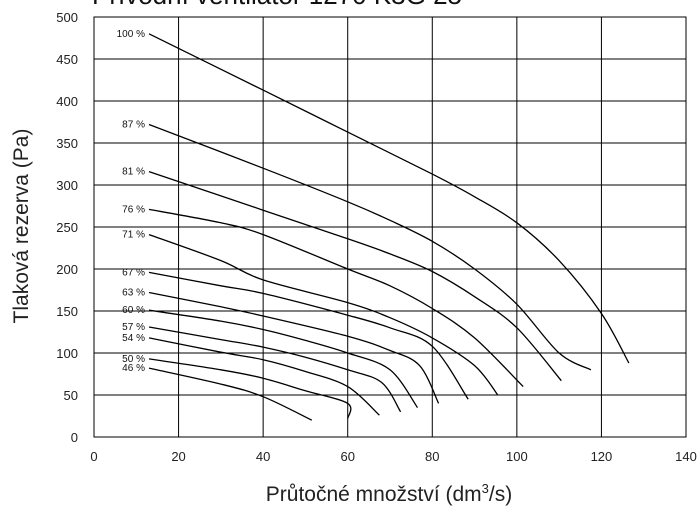 The width and height of the screenshot is (698, 512). What do you see at coordinates (131, 34) in the screenshot?
I see `series-label: 100 %` at bounding box center [131, 34].